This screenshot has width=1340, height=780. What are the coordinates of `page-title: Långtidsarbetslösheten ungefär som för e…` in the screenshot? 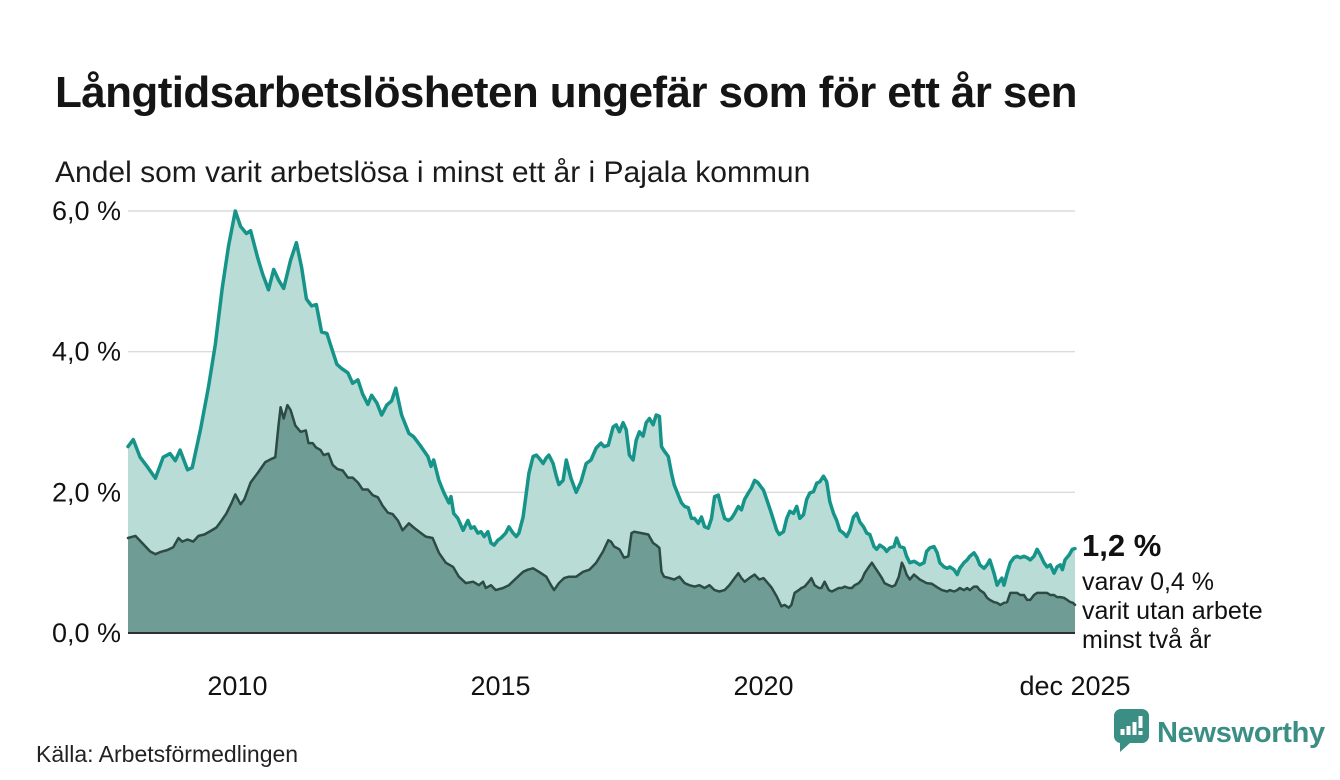 It's located at (566, 93).